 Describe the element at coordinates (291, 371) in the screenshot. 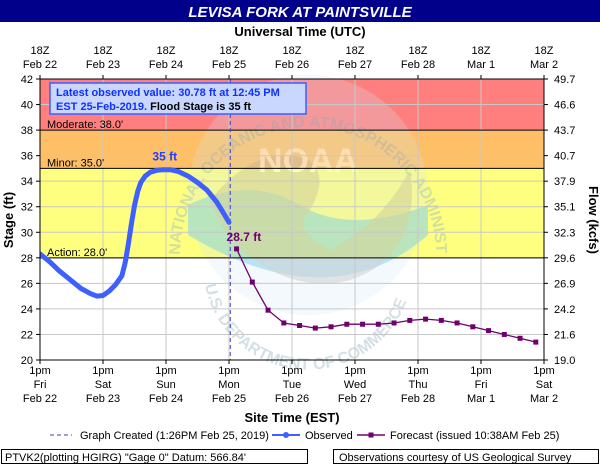

I see `x-tick-time-4: 1pm` at that location.